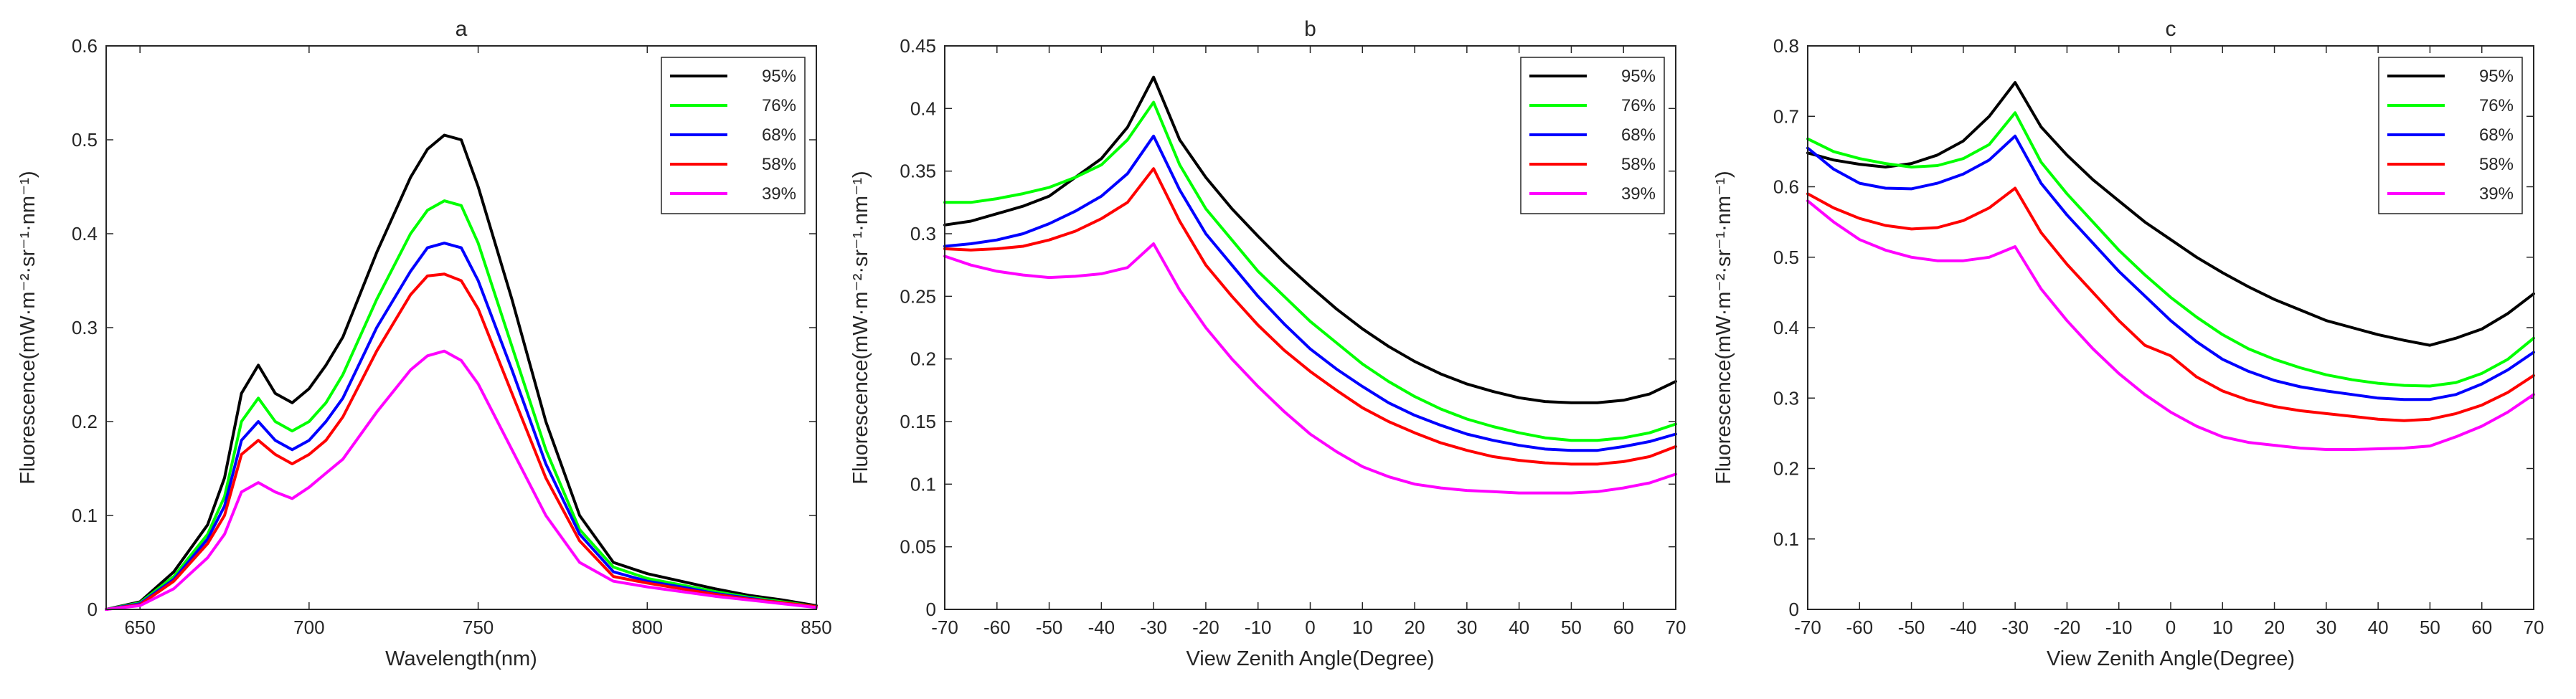  Describe the element at coordinates (918, 421) in the screenshot. I see `y-tick-label: 0.15` at that location.